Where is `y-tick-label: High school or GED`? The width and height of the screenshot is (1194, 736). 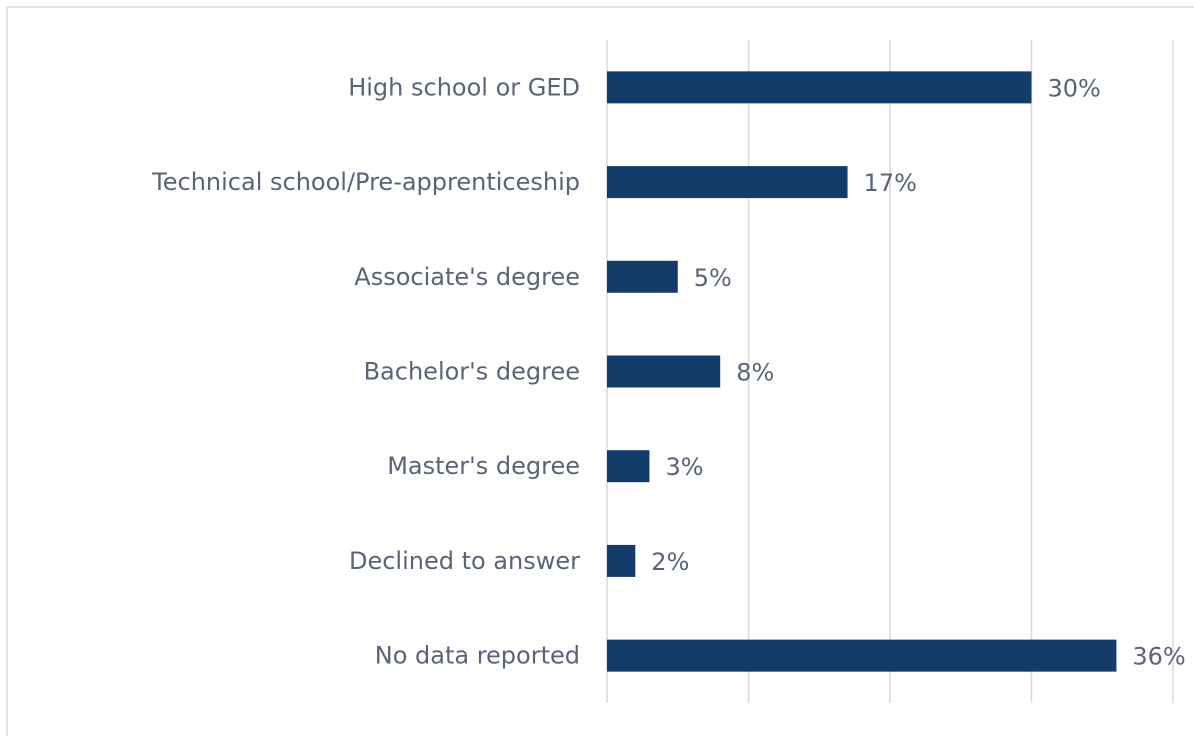 y-tick-label: High school or GED is located at coordinates (464, 87).